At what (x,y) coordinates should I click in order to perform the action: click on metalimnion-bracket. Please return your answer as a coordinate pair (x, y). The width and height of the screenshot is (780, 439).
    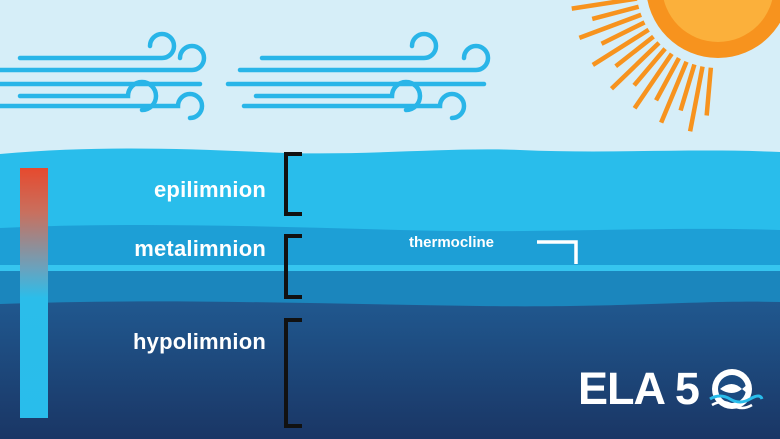
    Looking at the image, I should click on (293, 266).